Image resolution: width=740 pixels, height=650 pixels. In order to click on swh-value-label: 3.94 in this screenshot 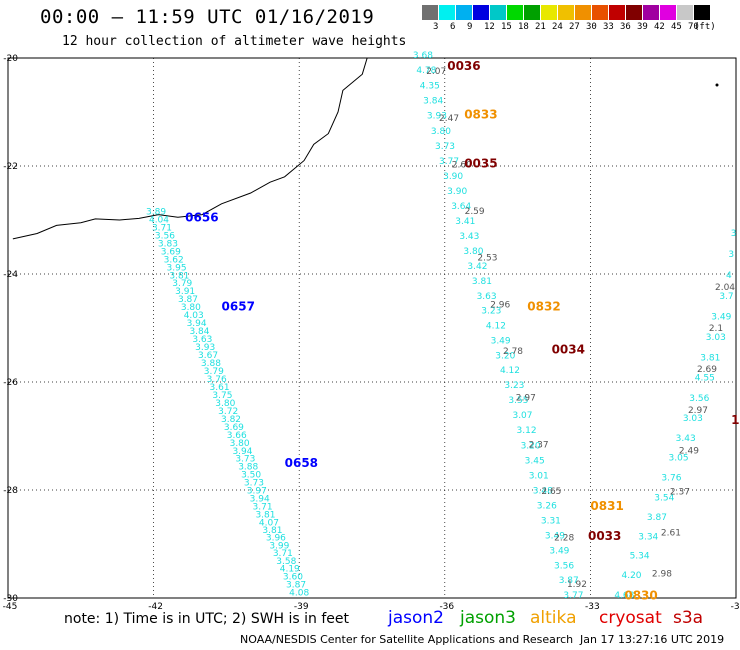, I will do `click(197, 324)`.